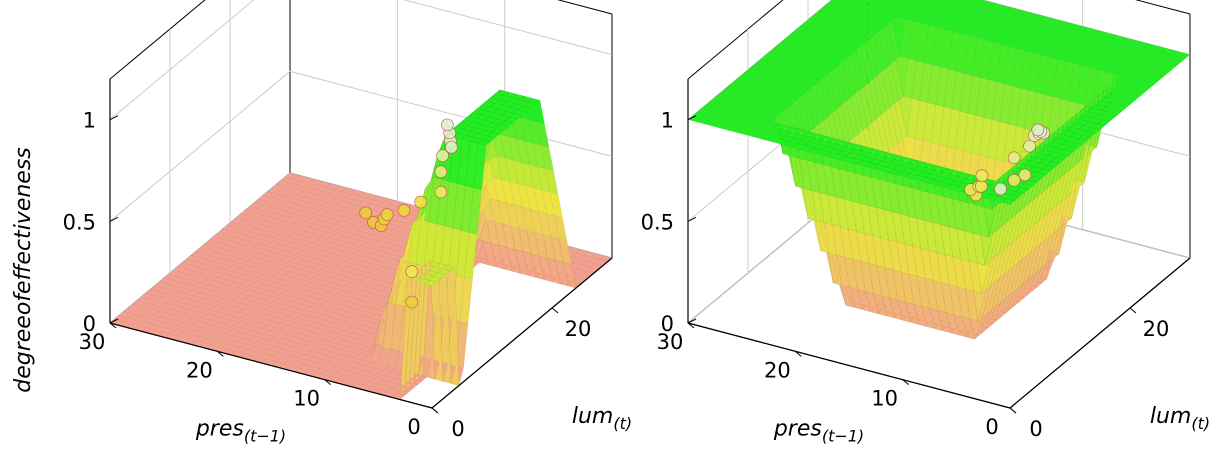  What do you see at coordinates (92, 342) in the screenshot?
I see `x-tick-label: 30` at bounding box center [92, 342].